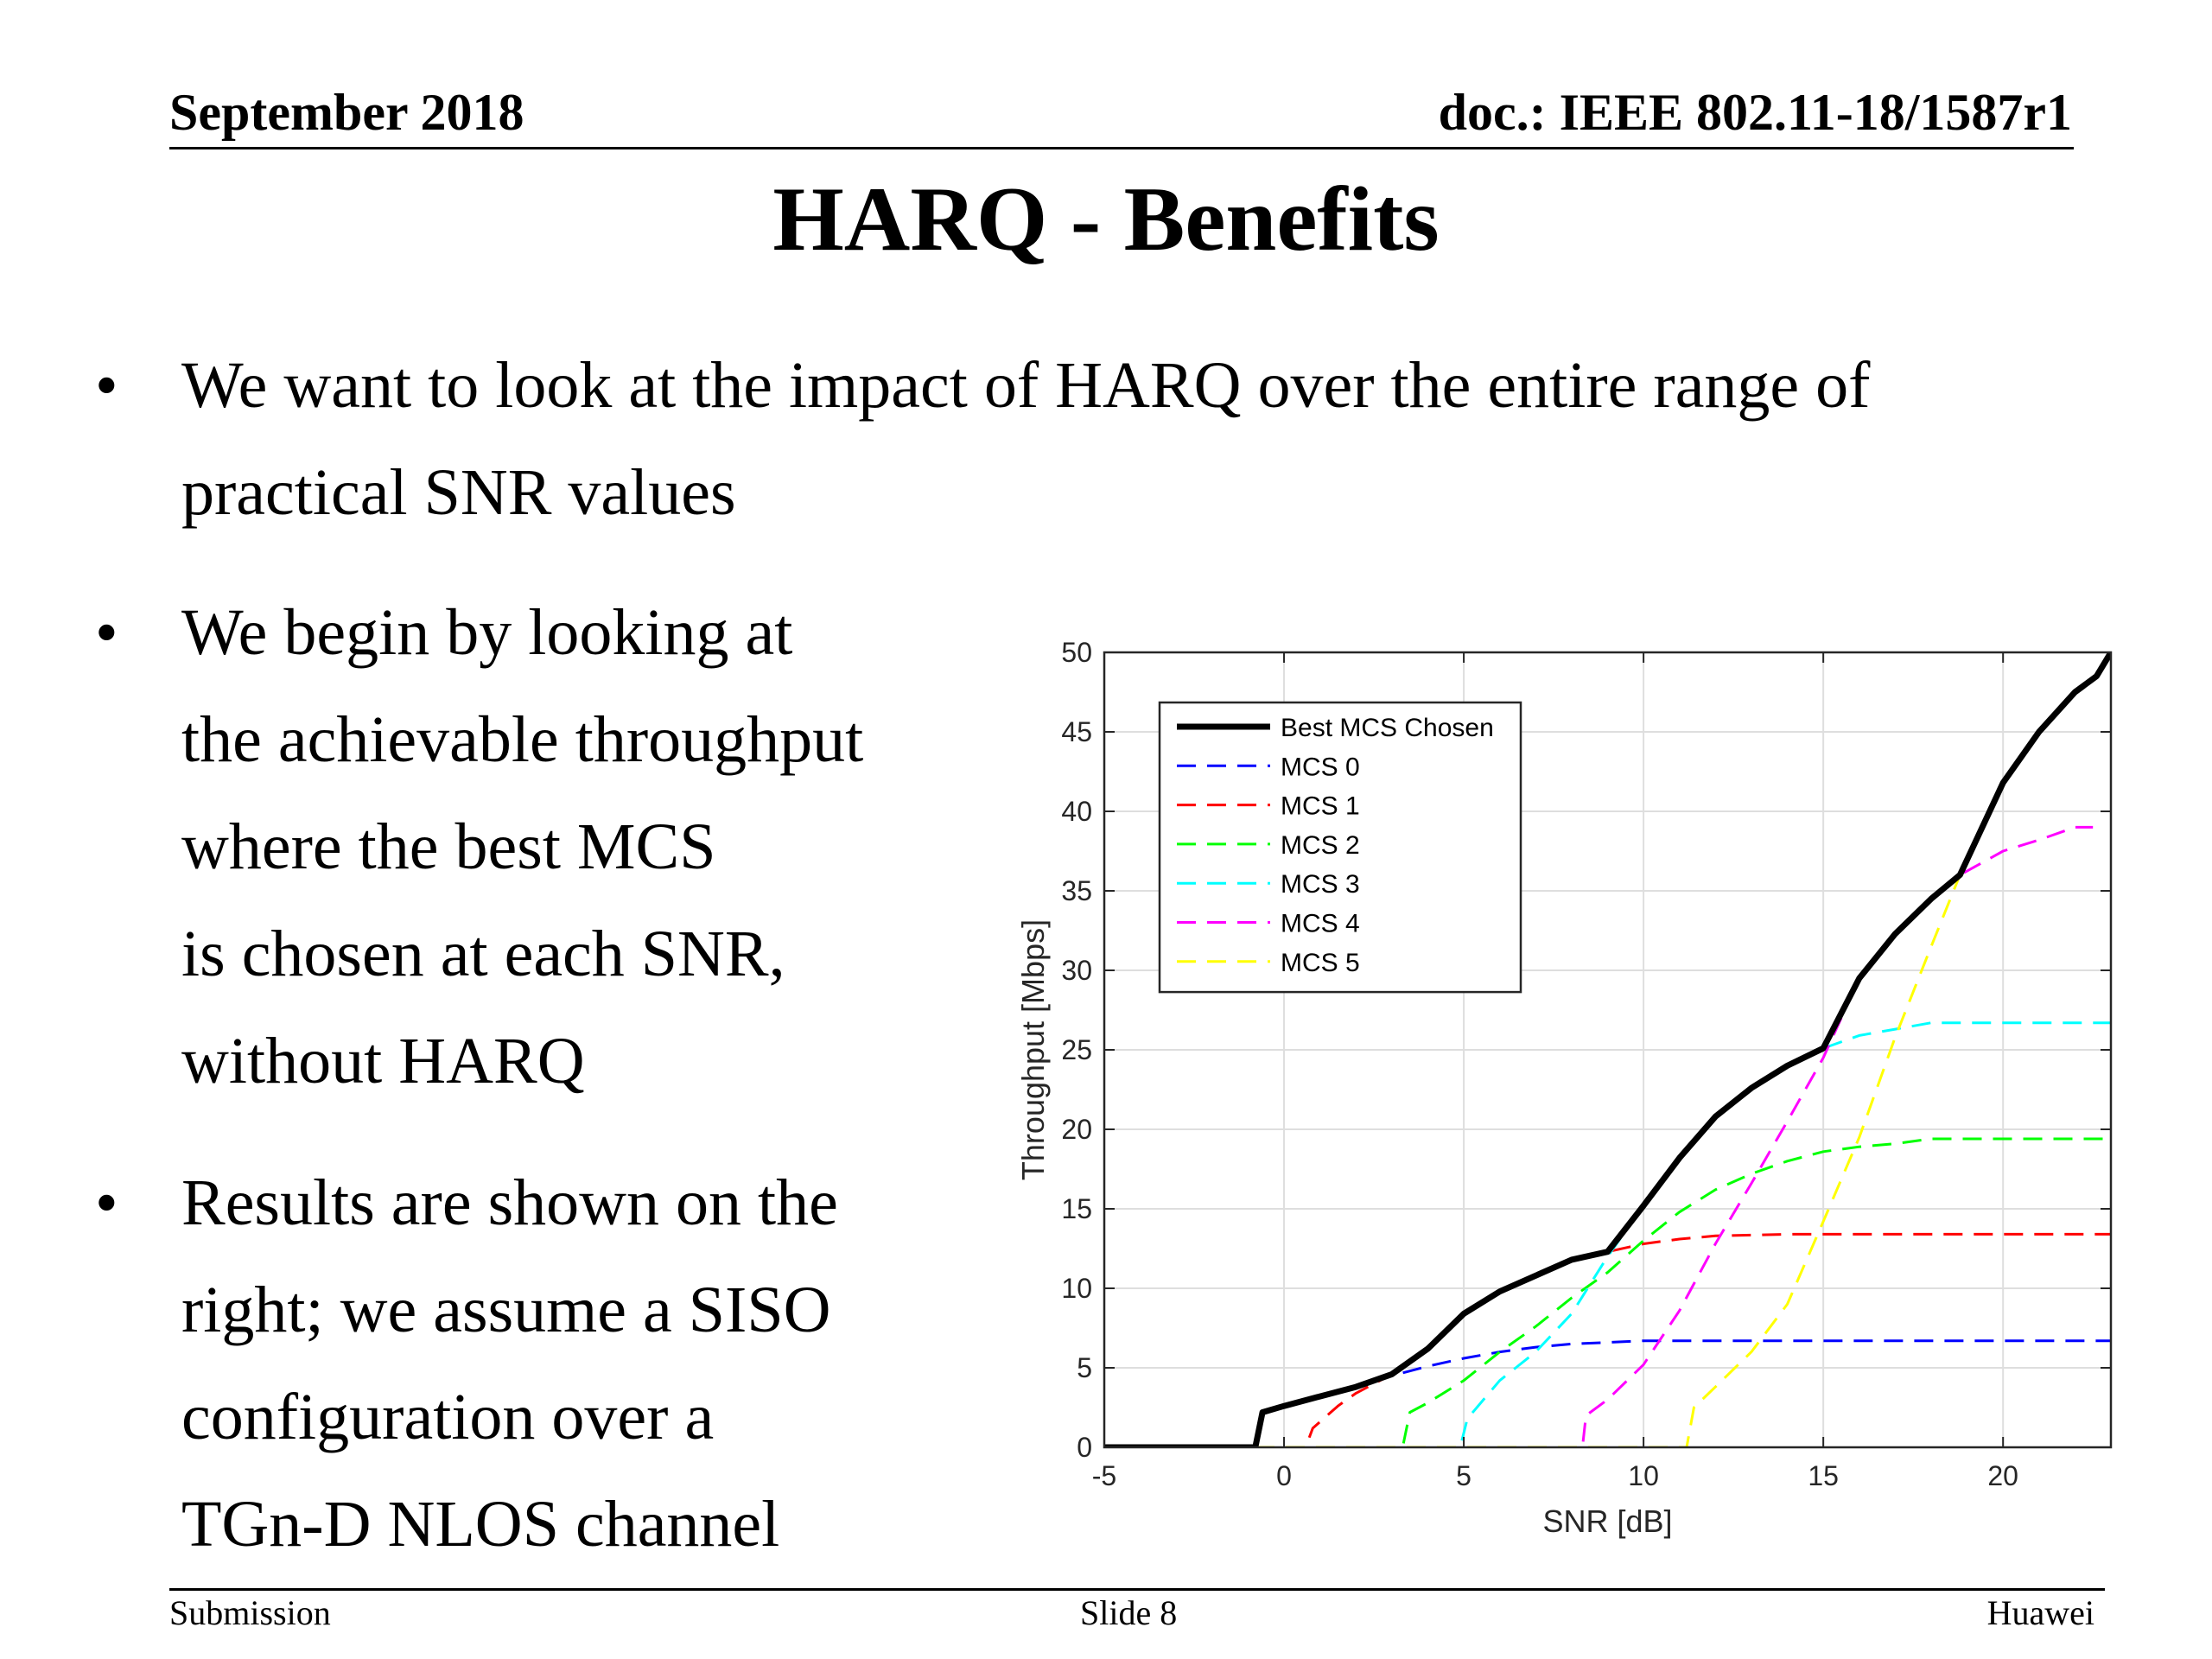 The height and width of the screenshot is (1659, 2212). What do you see at coordinates (250, 1612) in the screenshot?
I see `footer-submission: Submission` at bounding box center [250, 1612].